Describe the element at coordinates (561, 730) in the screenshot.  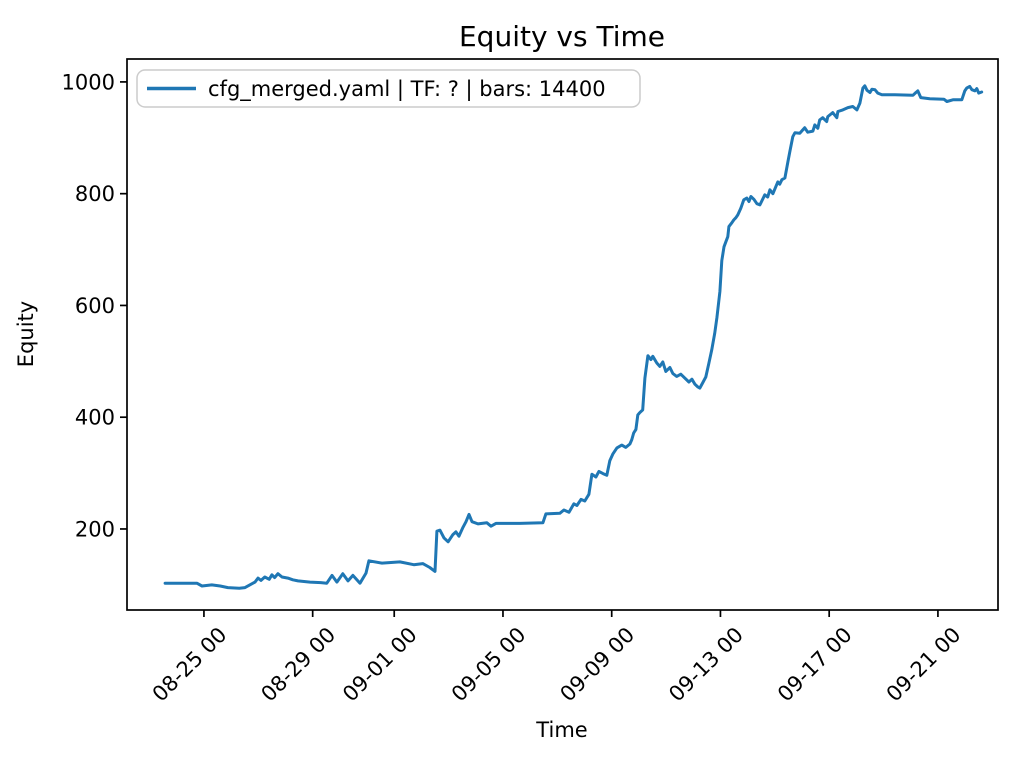
I see `x-axis-label: Time` at that location.